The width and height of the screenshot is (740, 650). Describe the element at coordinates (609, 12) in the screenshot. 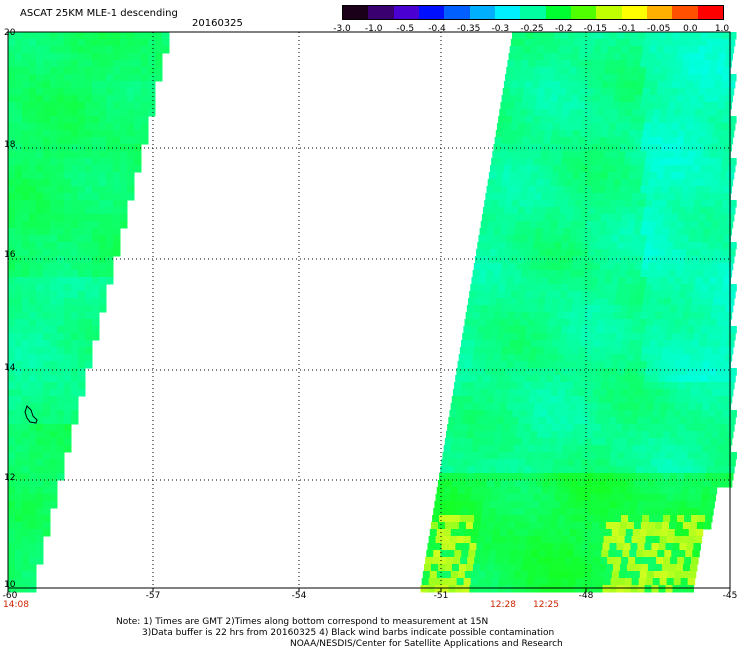

I see `colorbar-cell` at that location.